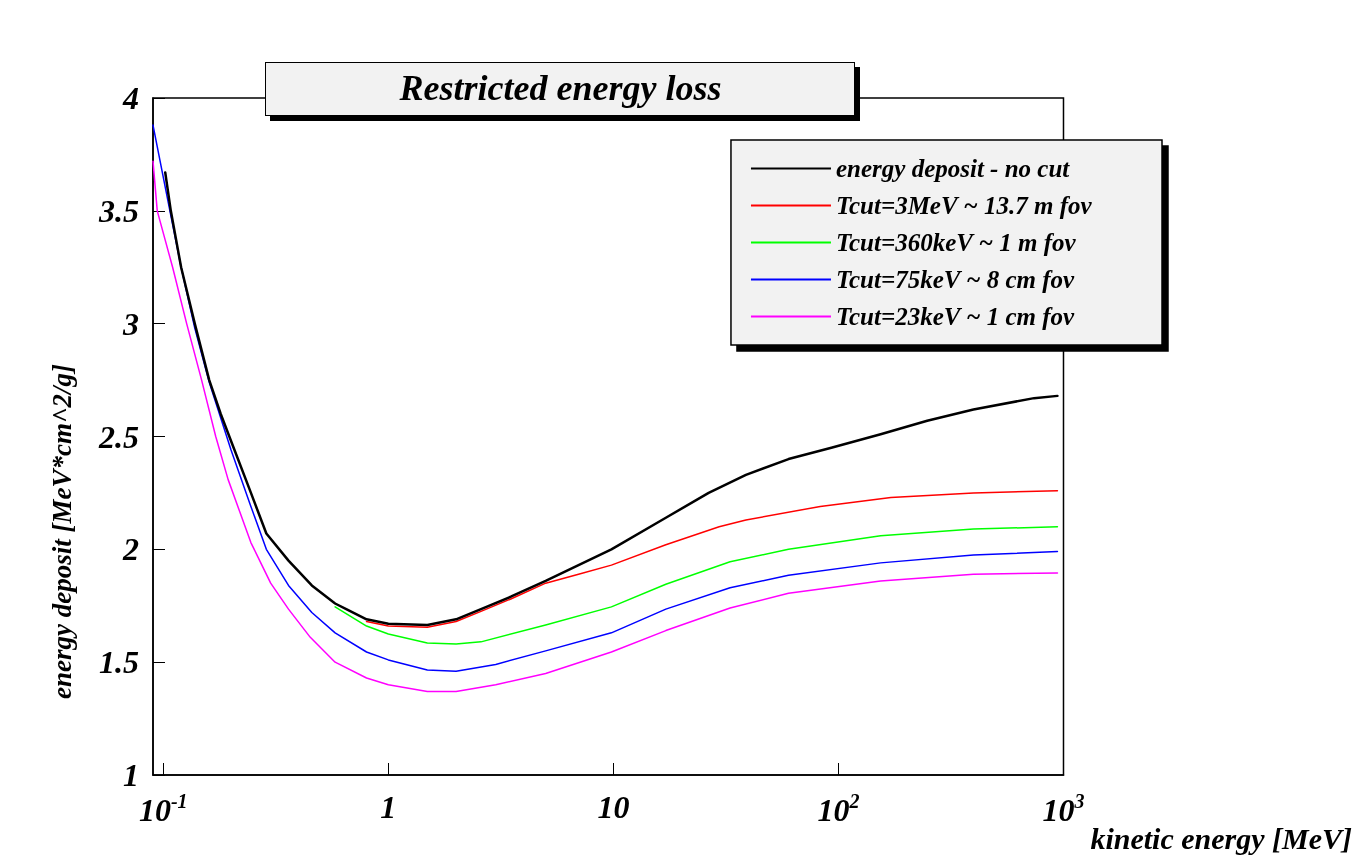 This screenshot has width=1355, height=862. Describe the element at coordinates (130, 98) in the screenshot. I see `y-tick-label: 4` at that location.